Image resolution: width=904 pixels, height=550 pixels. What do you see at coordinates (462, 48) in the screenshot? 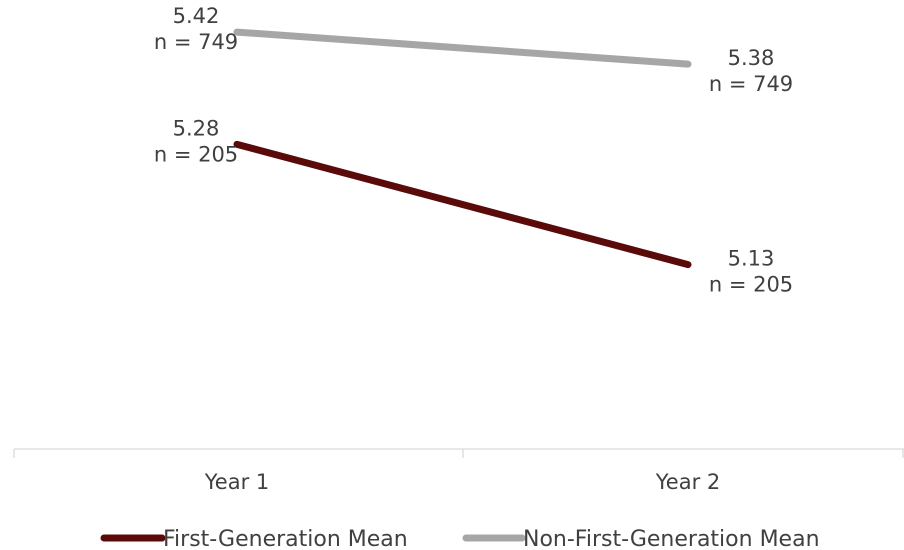
I see `series-line-non-first-generation-mean` at bounding box center [462, 48].